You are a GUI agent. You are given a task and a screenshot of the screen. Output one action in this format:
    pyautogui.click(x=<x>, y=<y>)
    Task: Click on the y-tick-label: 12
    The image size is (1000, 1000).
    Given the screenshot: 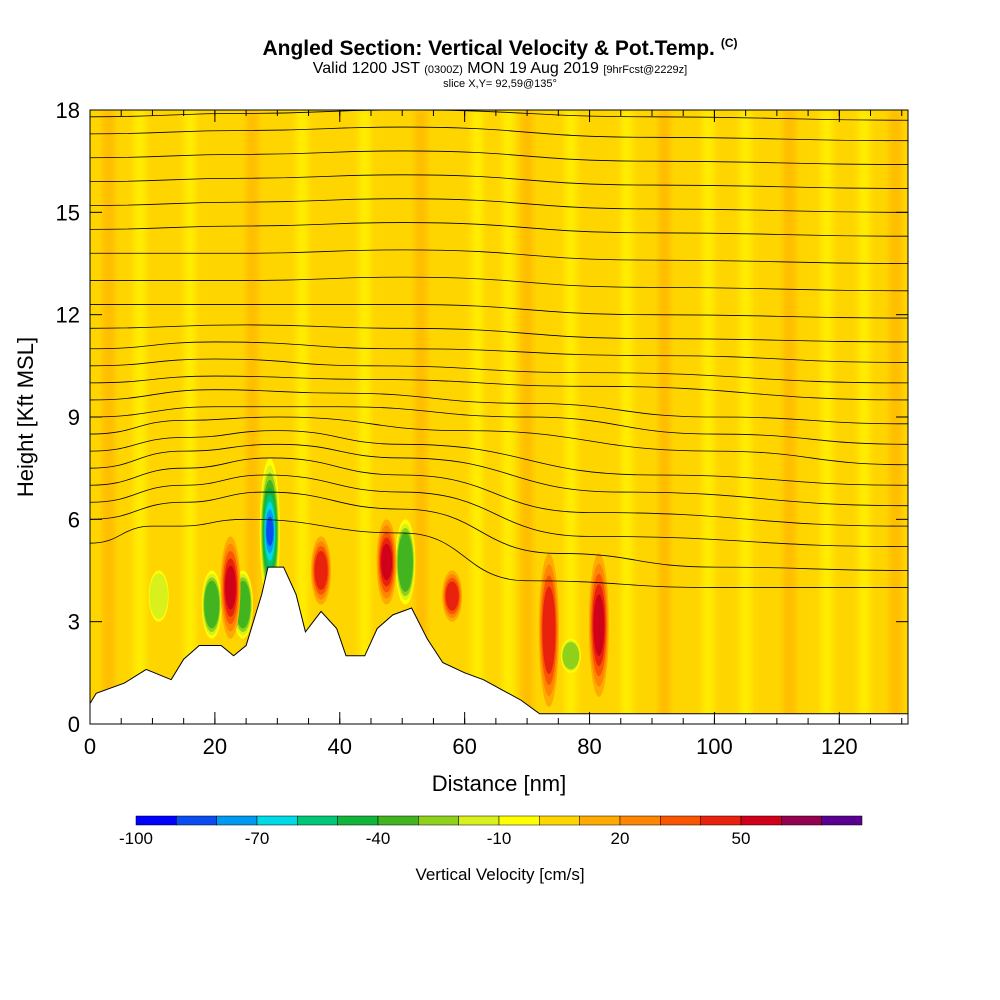 What is the action you would take?
    pyautogui.click(x=68, y=315)
    